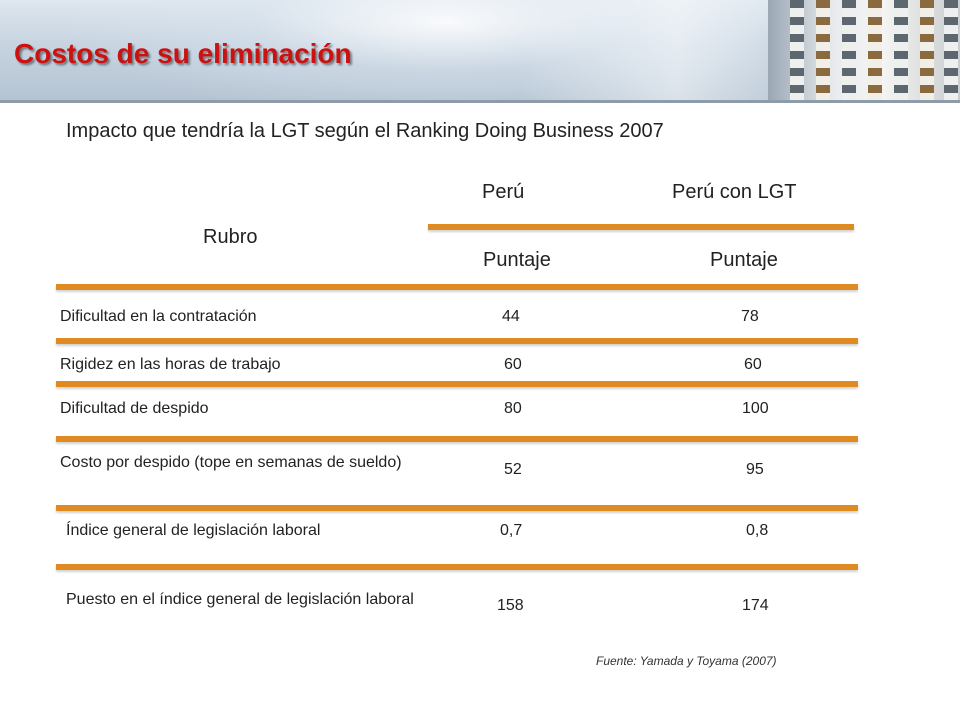  Describe the element at coordinates (753, 364) in the screenshot. I see `table-cell-peru-lgt: 60` at that location.